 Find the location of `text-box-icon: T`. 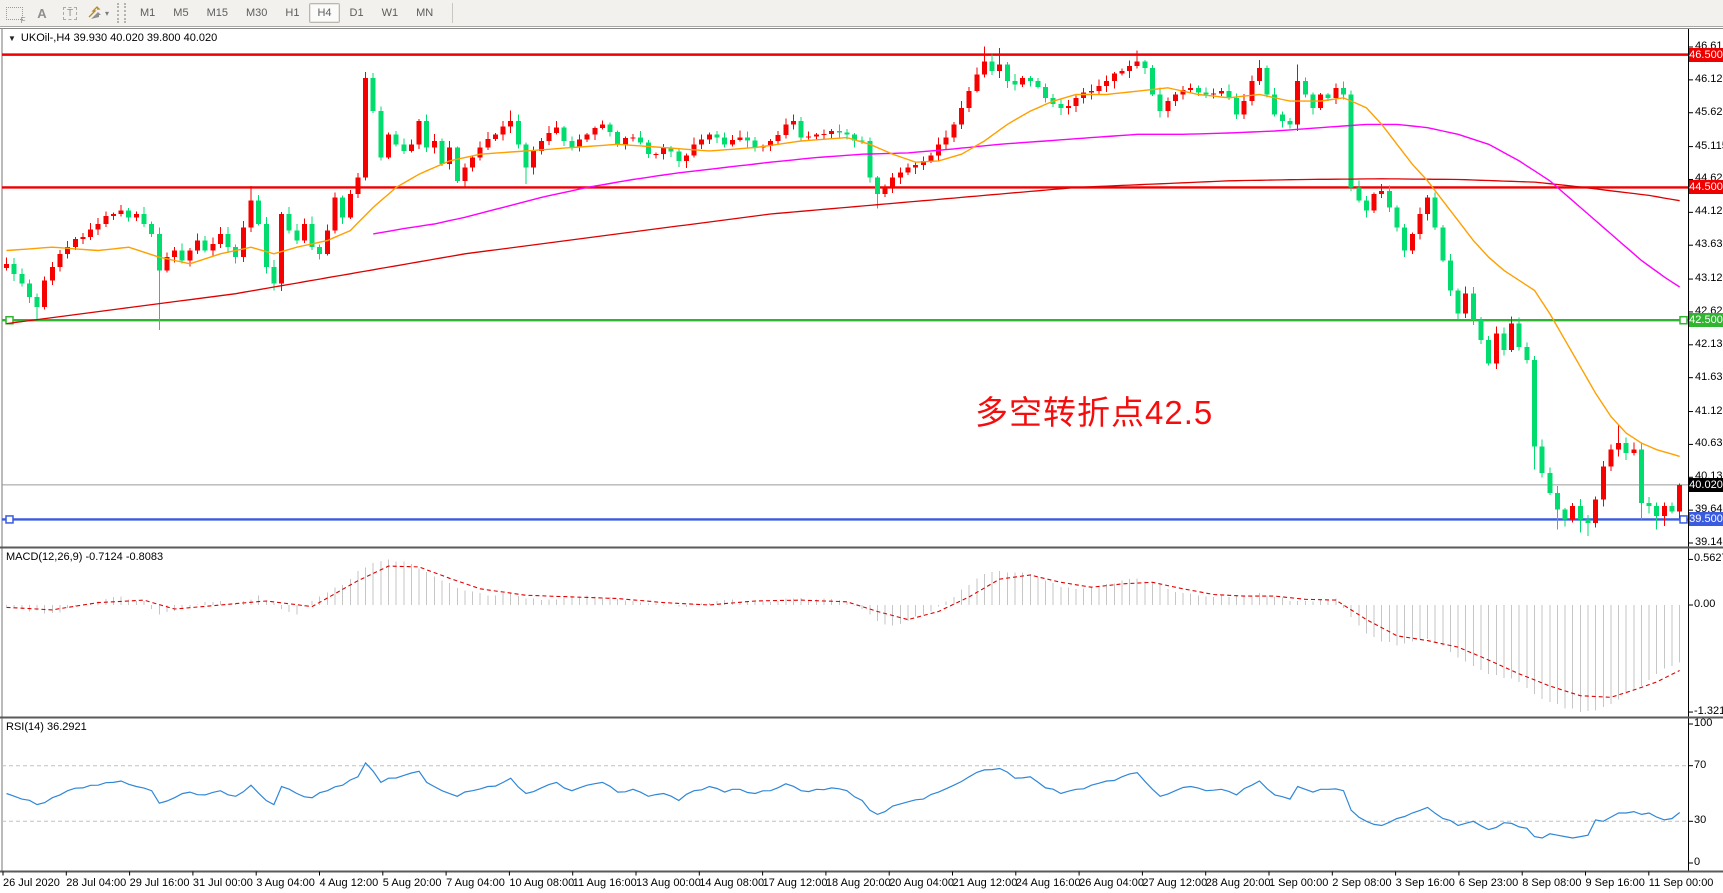

text-box-icon: T is located at coordinates (70, 13).